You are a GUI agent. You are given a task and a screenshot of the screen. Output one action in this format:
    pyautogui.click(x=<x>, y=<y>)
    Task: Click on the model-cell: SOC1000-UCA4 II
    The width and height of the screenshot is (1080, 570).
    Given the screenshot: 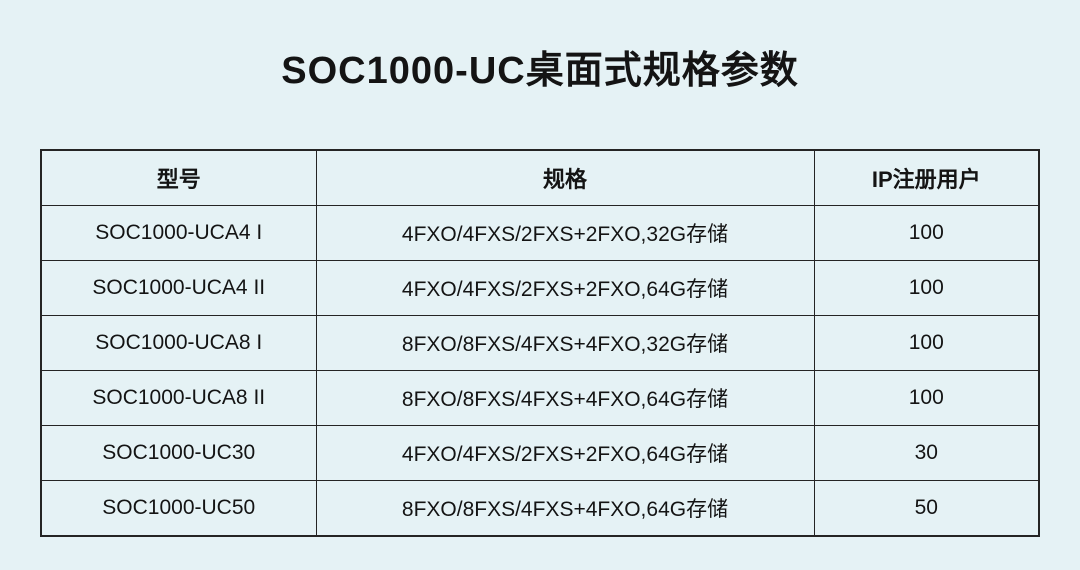 What is the action you would take?
    pyautogui.click(x=178, y=288)
    